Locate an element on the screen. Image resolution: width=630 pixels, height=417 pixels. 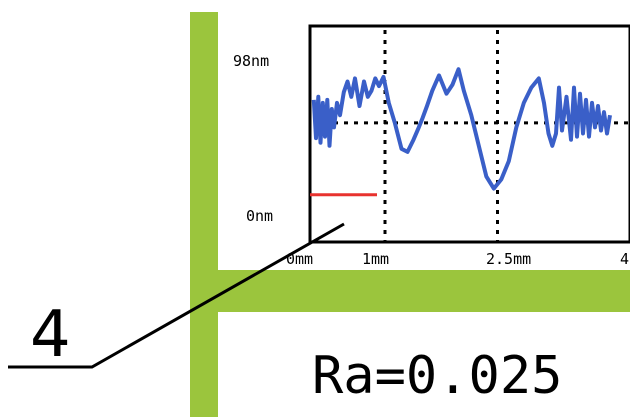
x-tick-label-2-5mm: 2.5mm is located at coordinates (508, 259).